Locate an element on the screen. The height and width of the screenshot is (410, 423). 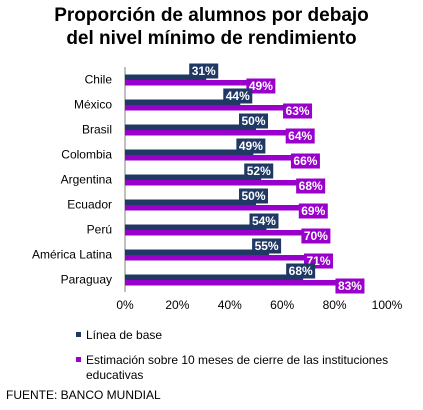
data-label-estimate: 68% is located at coordinates (311, 186).